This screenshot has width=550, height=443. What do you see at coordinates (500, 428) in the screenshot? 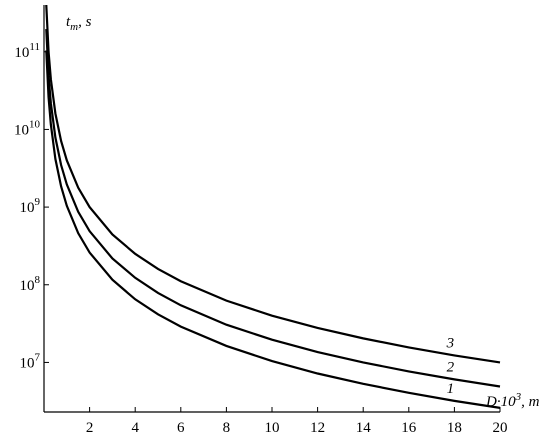
I see `x-tick-label: 20` at bounding box center [500, 428].